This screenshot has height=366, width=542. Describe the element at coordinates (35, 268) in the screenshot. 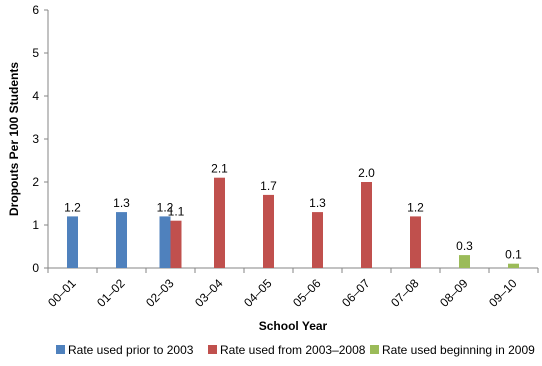

I see `y-tick-label: 0` at that location.